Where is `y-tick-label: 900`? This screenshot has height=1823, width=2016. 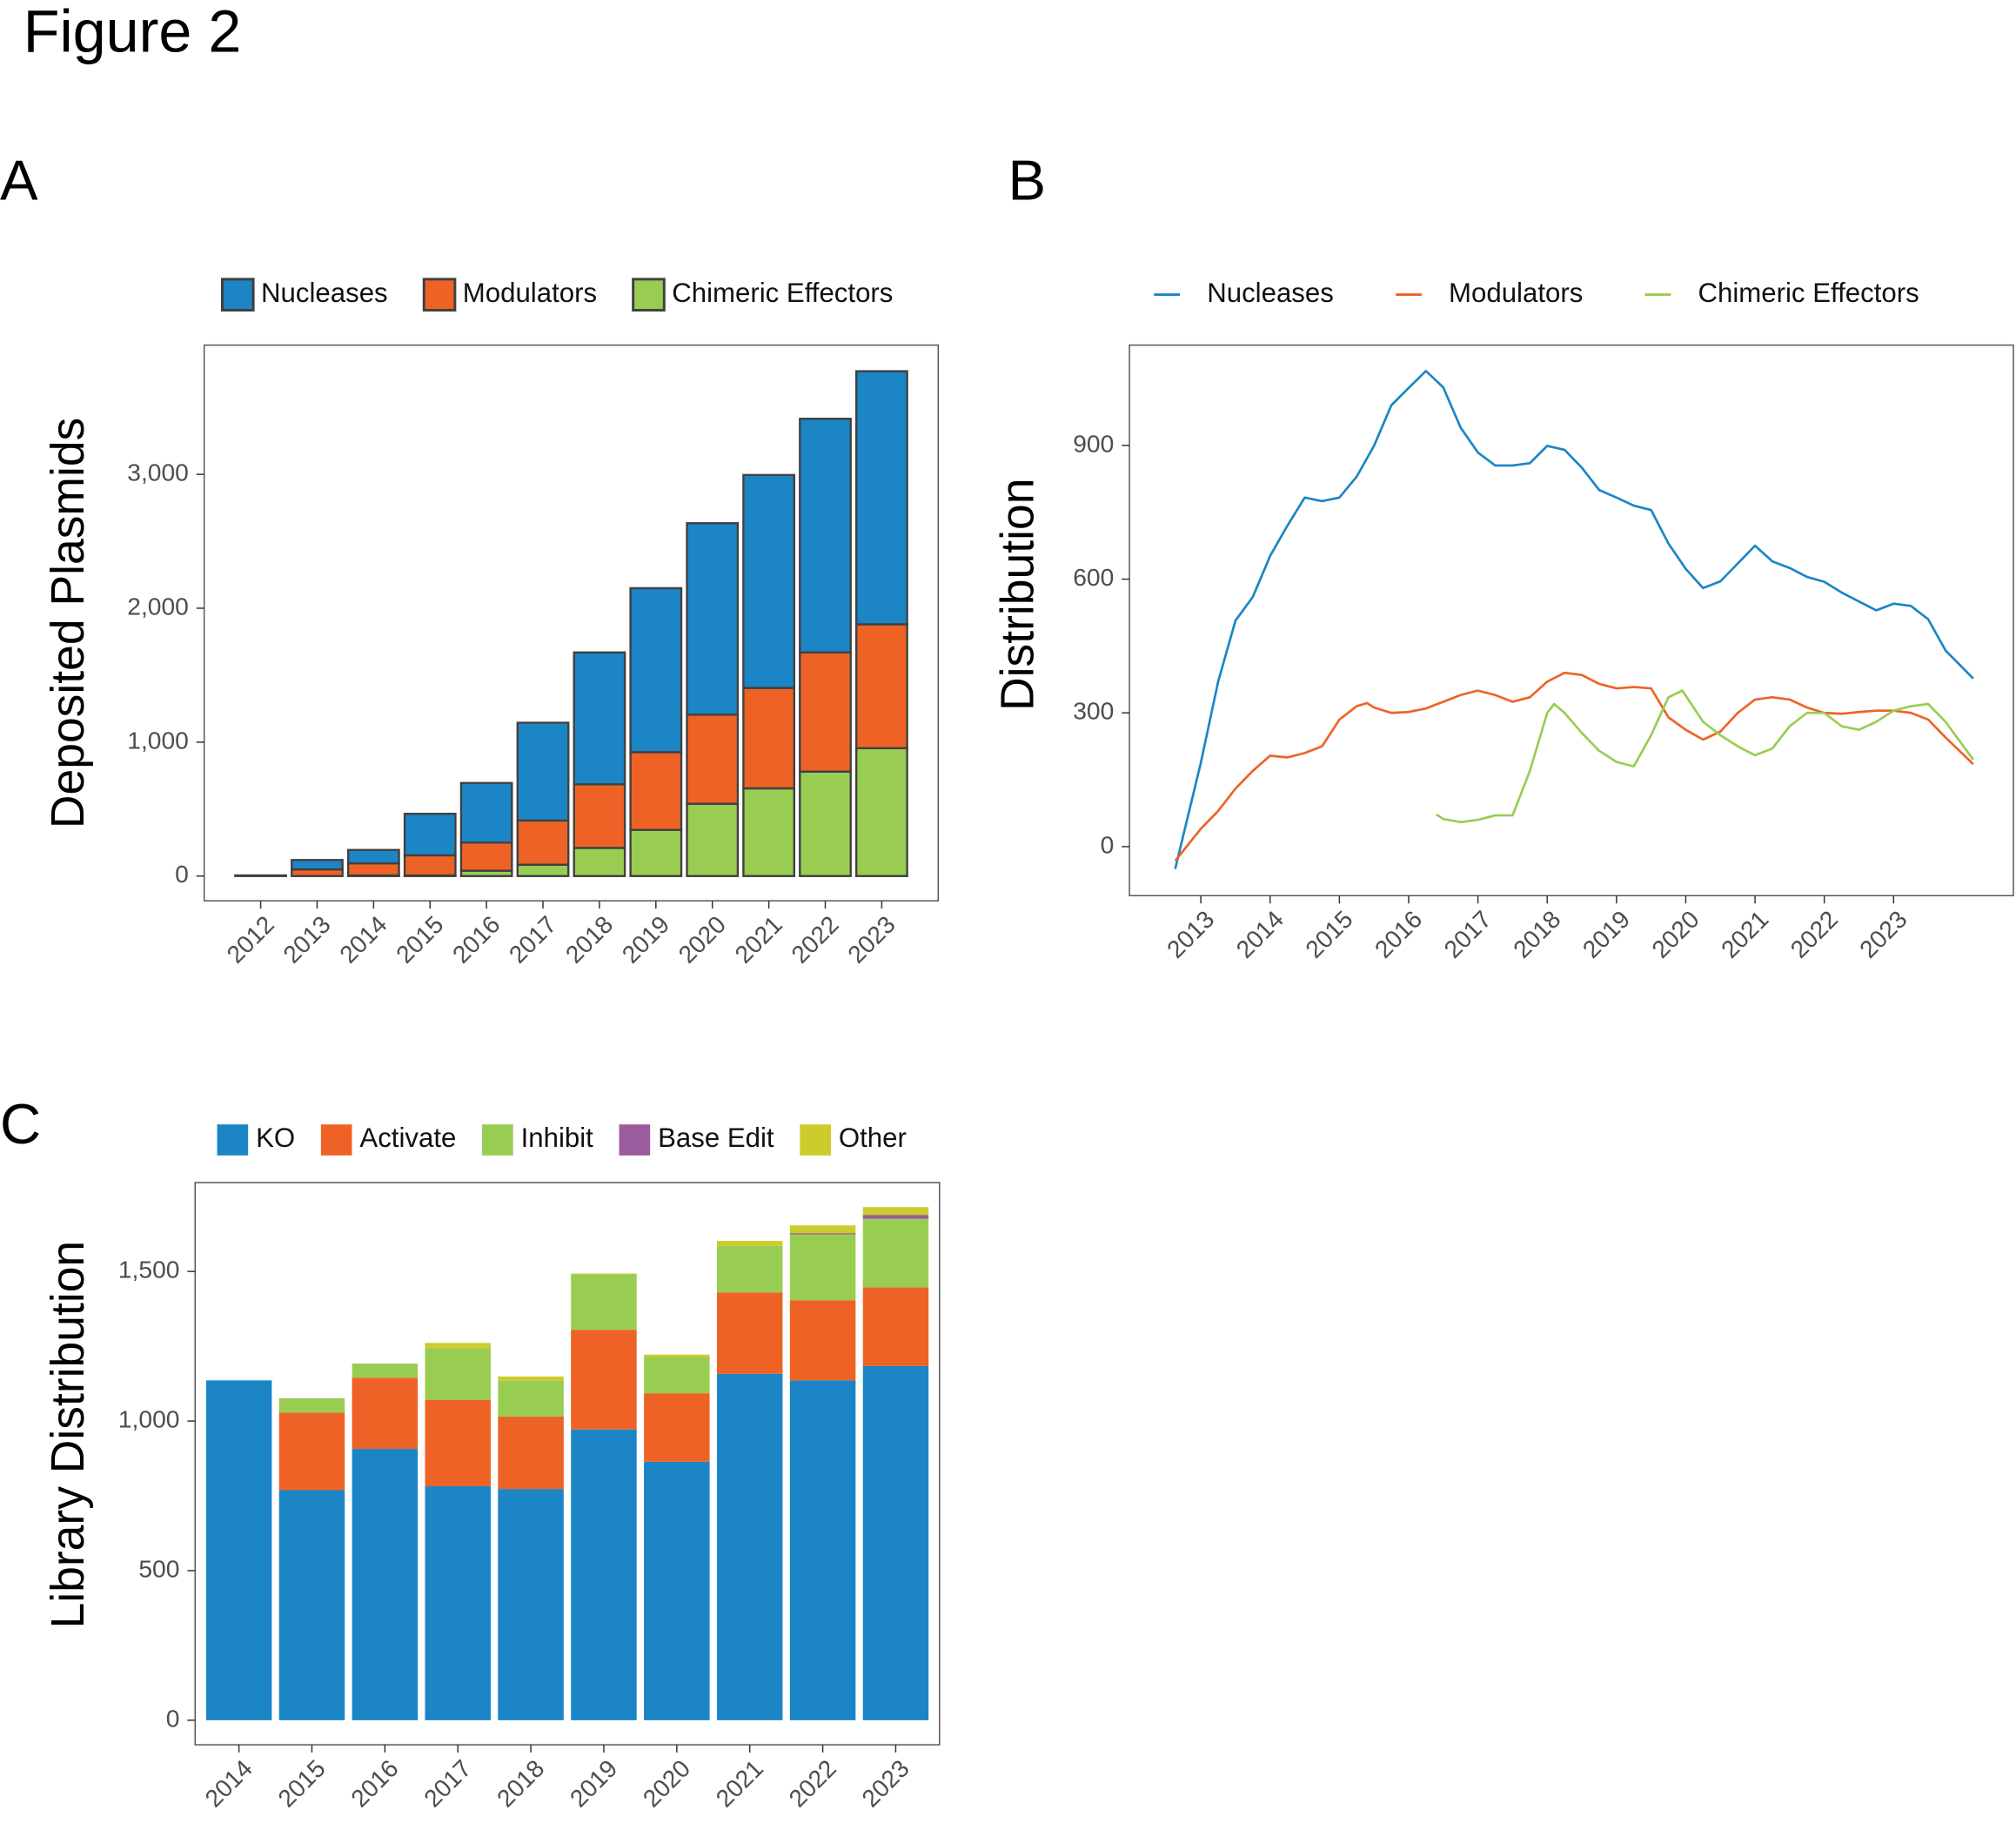
y-tick-label: 900 is located at coordinates (1093, 443).